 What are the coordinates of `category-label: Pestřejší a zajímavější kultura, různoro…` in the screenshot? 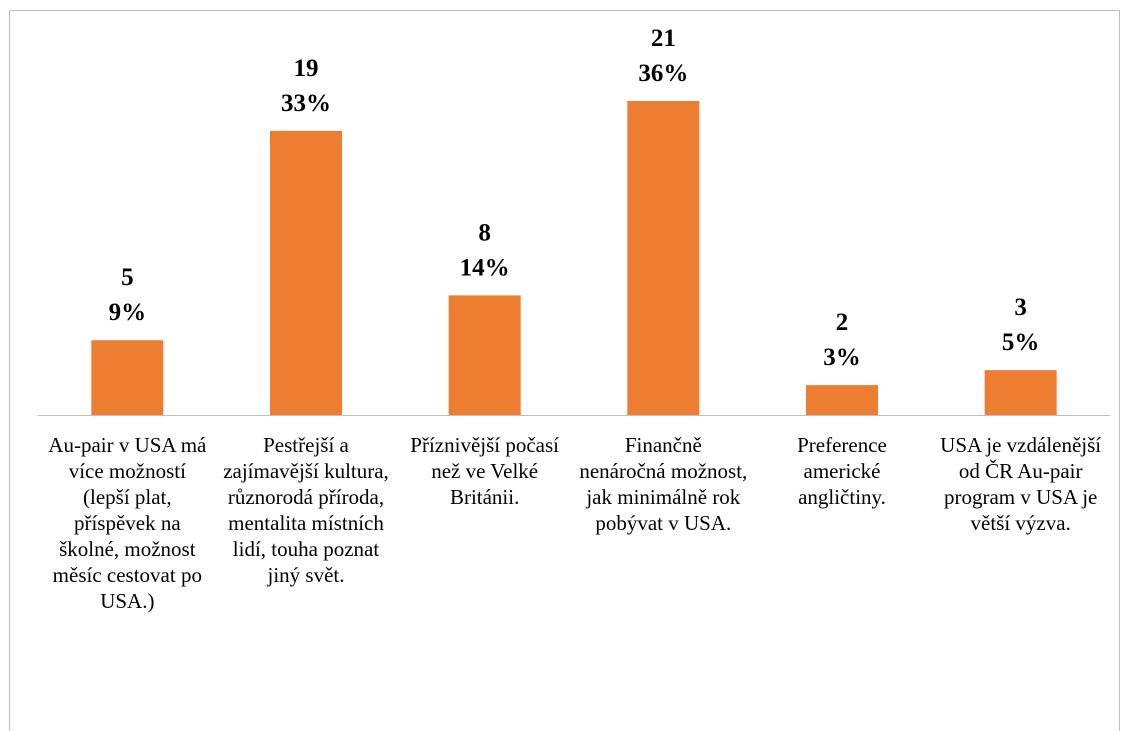 It's located at (306, 510).